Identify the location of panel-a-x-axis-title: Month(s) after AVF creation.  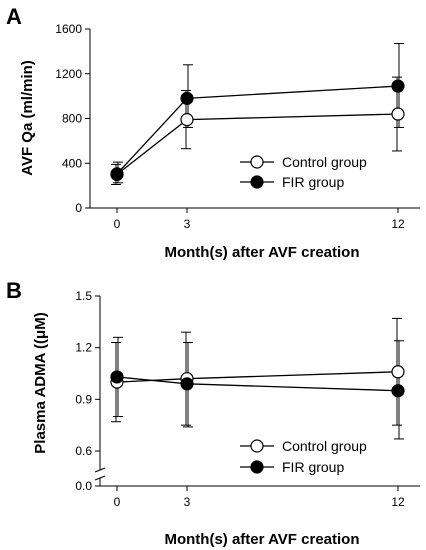
(261, 252).